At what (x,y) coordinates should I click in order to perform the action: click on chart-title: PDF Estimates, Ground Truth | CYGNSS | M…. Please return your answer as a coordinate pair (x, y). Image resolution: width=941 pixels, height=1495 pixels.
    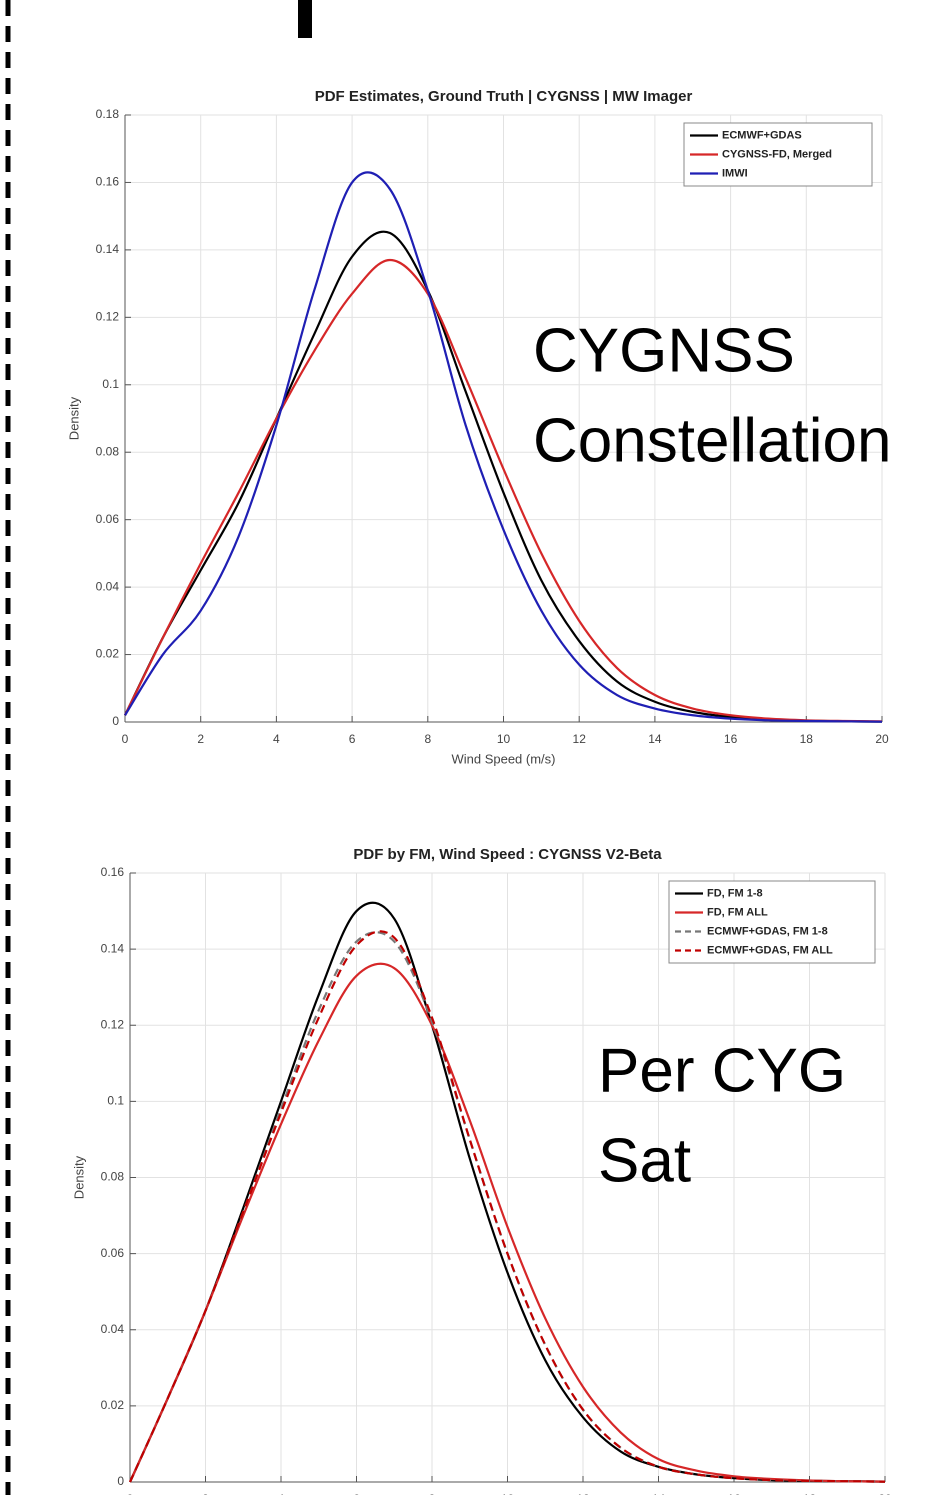
    Looking at the image, I should click on (504, 96).